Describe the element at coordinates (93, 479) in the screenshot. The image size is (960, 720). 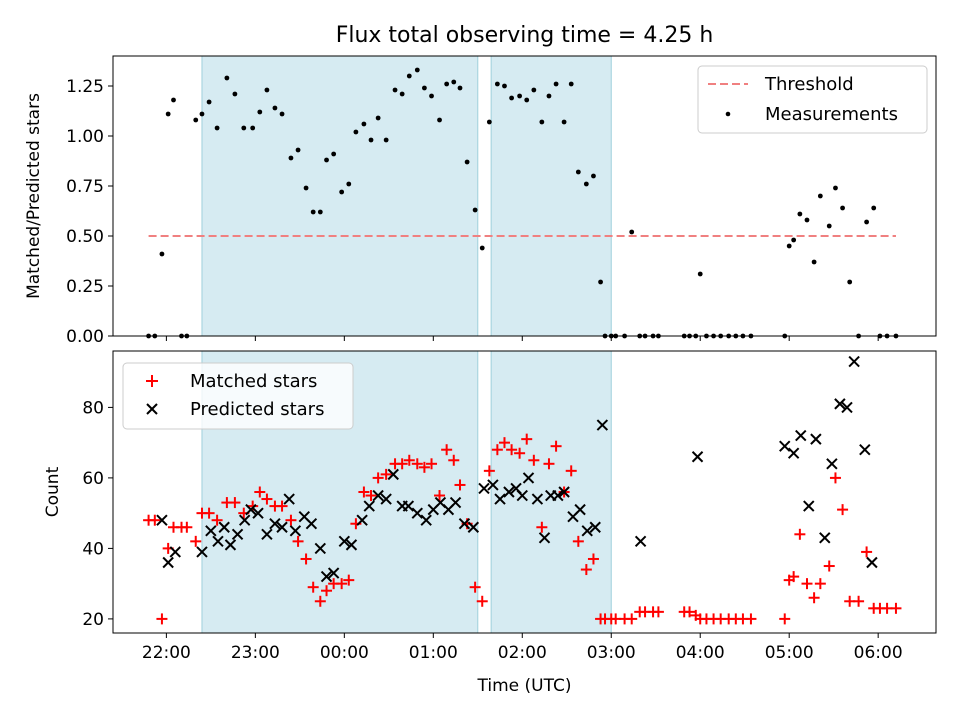
I see `bottom-ytick-label-2: 60` at that location.